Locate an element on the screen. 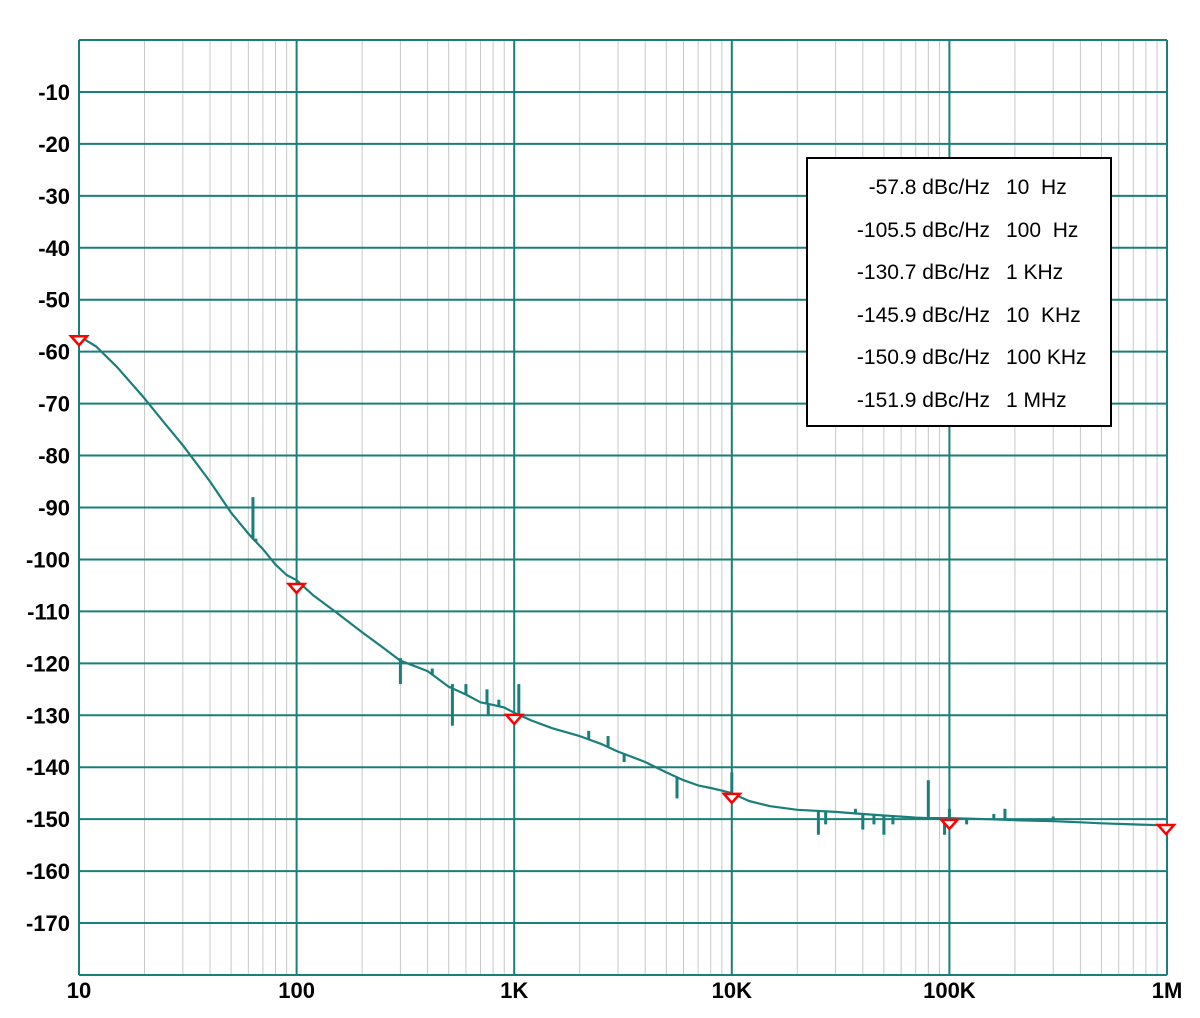 This screenshot has width=1200, height=1018. legend-frequency: 1 KHz is located at coordinates (1035, 272).